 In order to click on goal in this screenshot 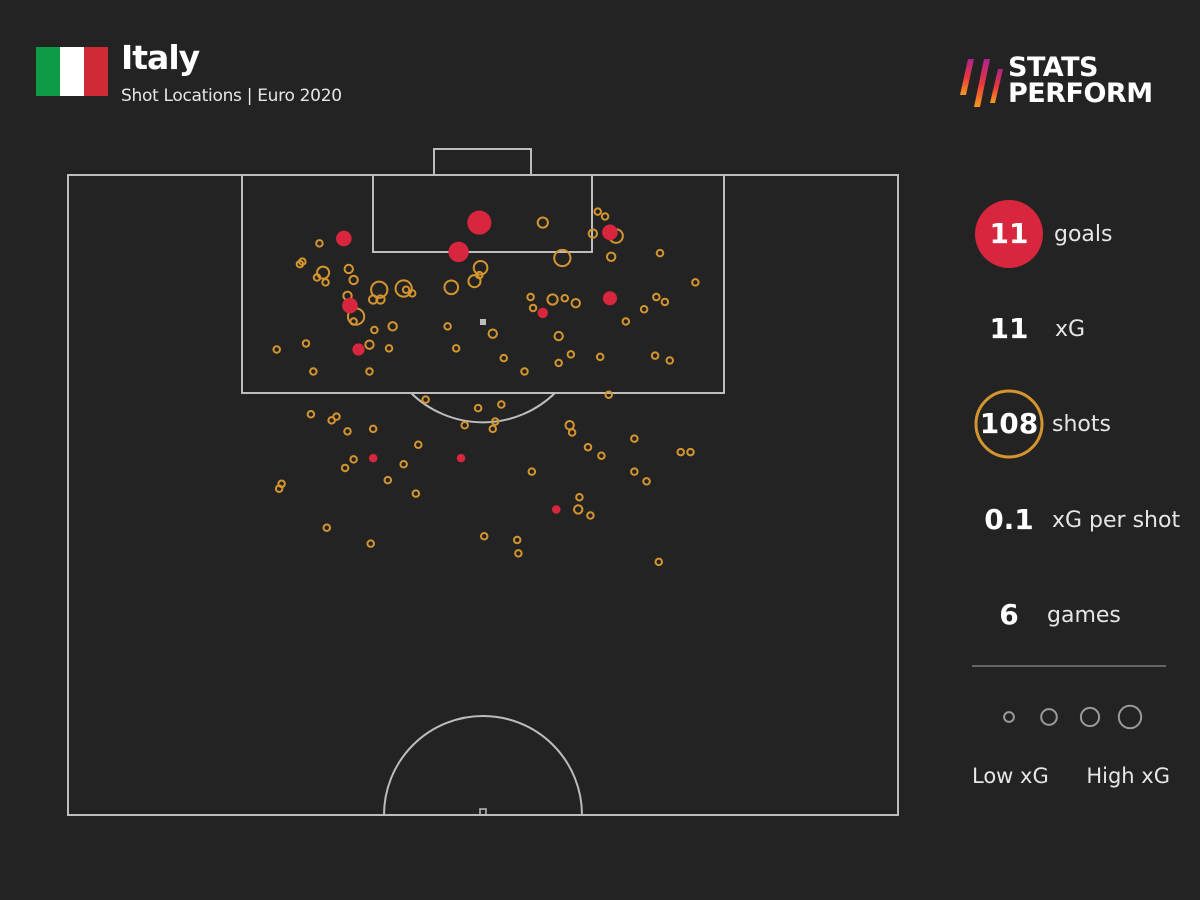, I will do `click(482, 162)`.